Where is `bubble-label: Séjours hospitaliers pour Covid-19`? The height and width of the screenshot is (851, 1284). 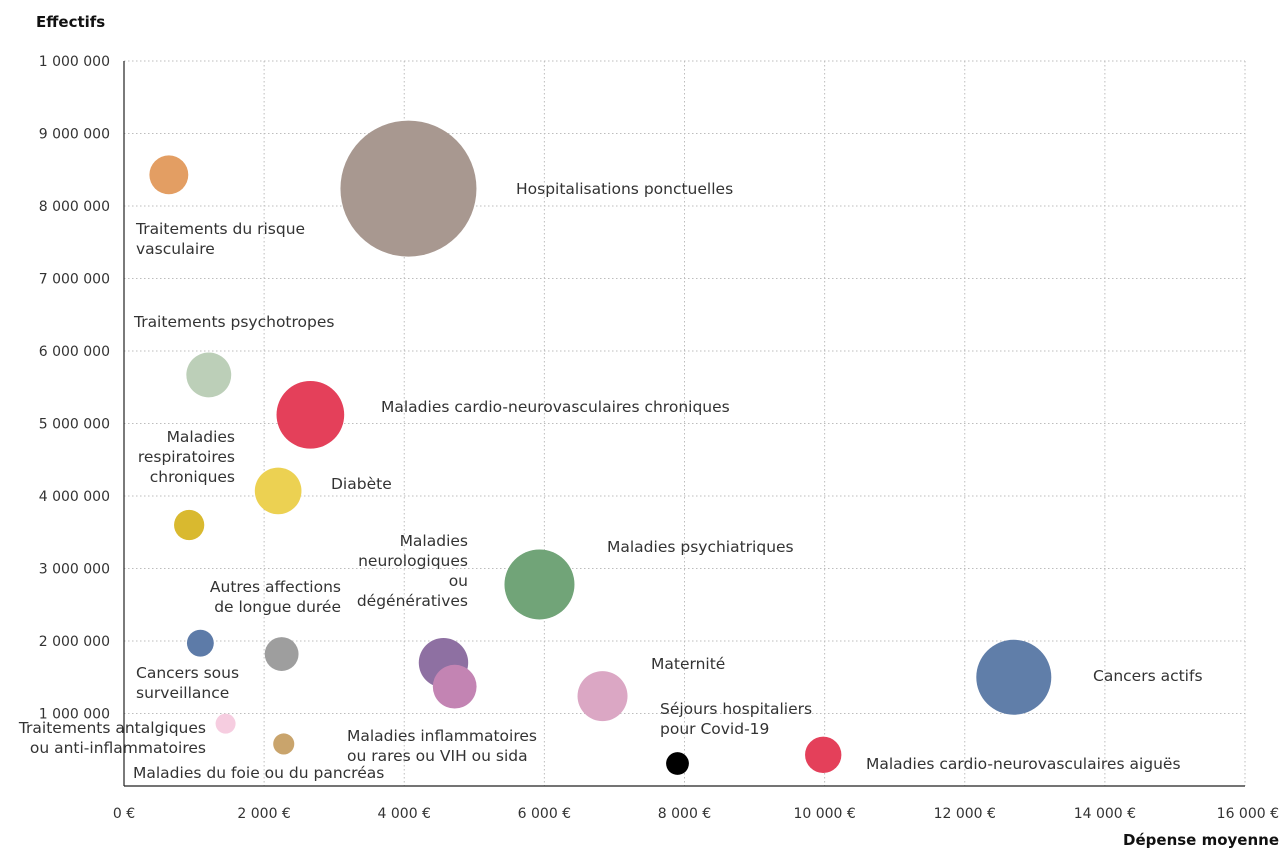 bubble-label: Séjours hospitaliers pour Covid-19 is located at coordinates (736, 719).